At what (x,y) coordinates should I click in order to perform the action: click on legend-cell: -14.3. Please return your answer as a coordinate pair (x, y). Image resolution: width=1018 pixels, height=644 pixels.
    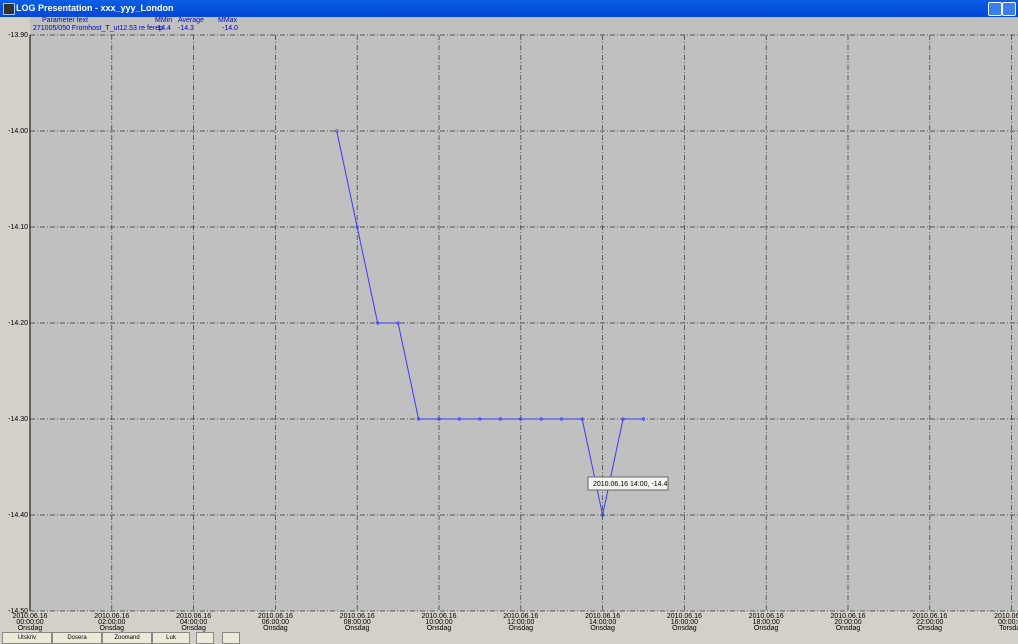
    Looking at the image, I should click on (186, 28).